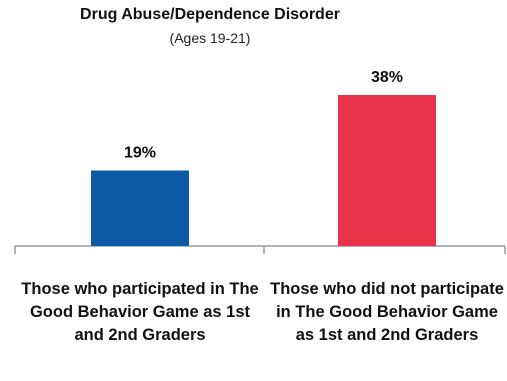  What do you see at coordinates (210, 14) in the screenshot?
I see `chart-title: Drug Abuse/Dependence Disorder` at bounding box center [210, 14].